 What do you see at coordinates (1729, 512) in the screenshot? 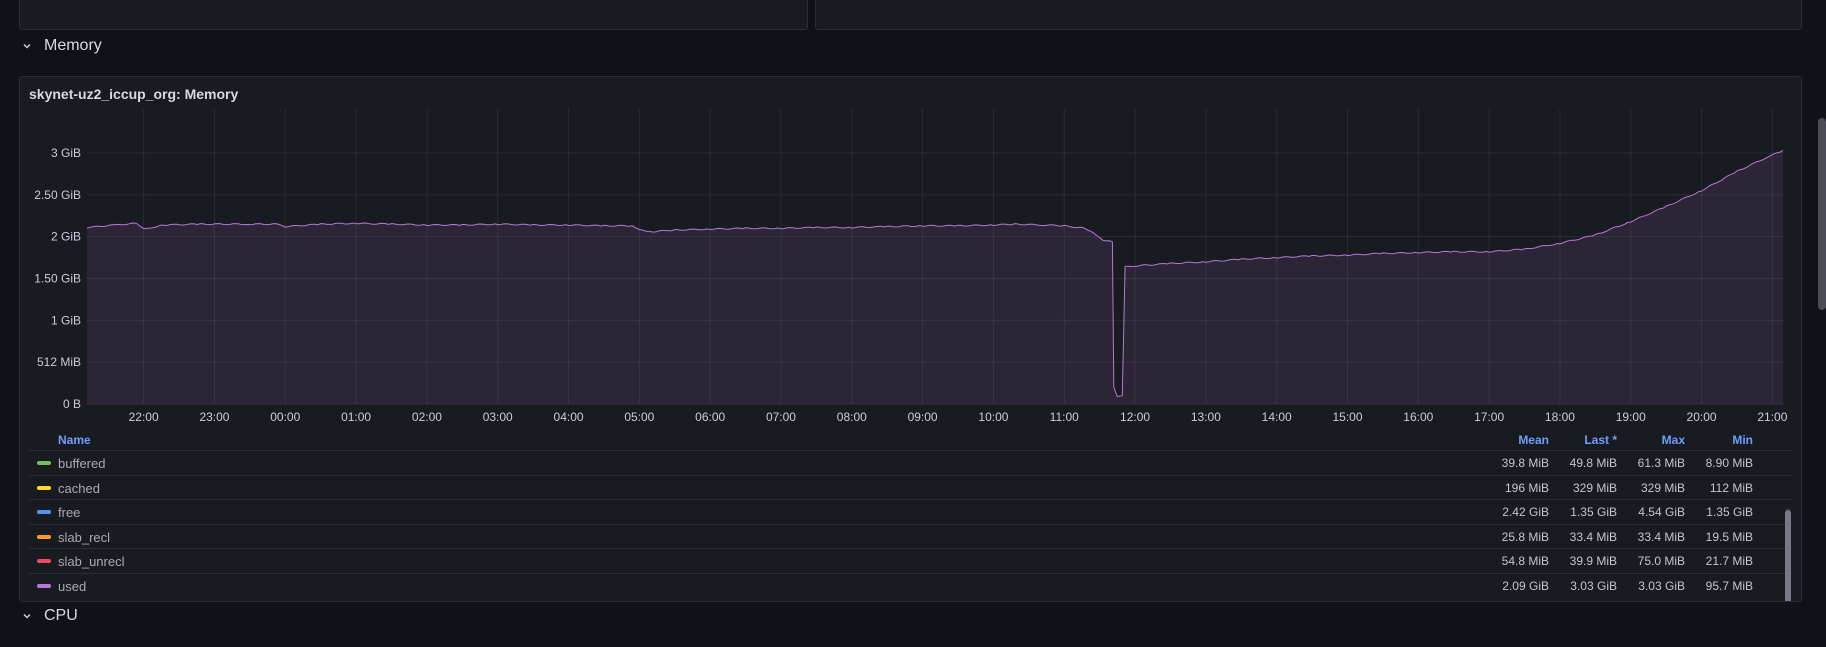
I see `legend-min: 1.35 GiB` at bounding box center [1729, 512].